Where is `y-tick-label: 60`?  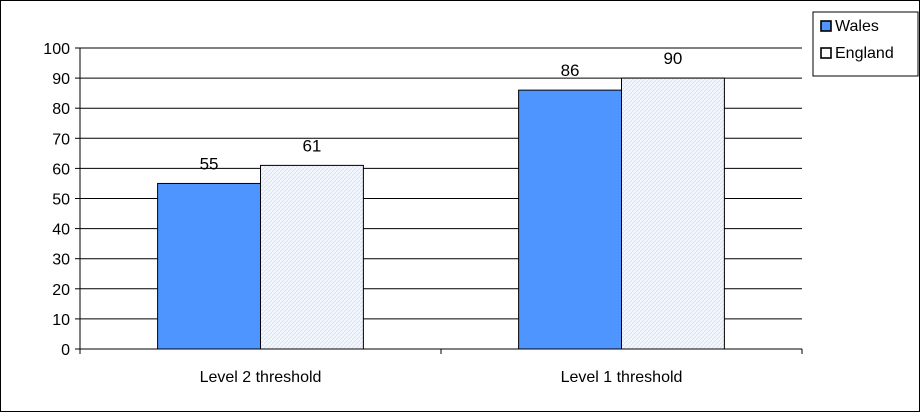
y-tick-label: 60 is located at coordinates (61, 169).